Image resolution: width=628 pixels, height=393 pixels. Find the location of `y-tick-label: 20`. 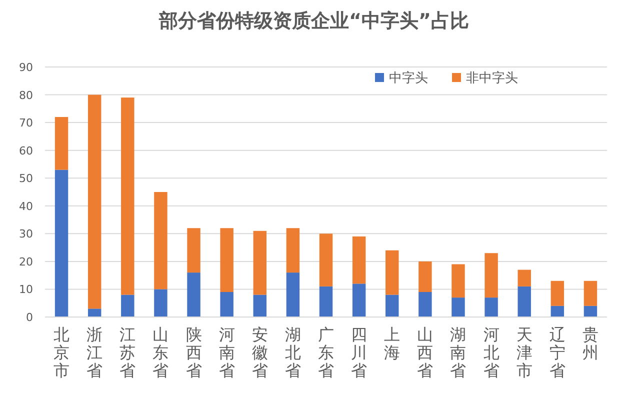

y-tick-label: 20 is located at coordinates (26, 261).